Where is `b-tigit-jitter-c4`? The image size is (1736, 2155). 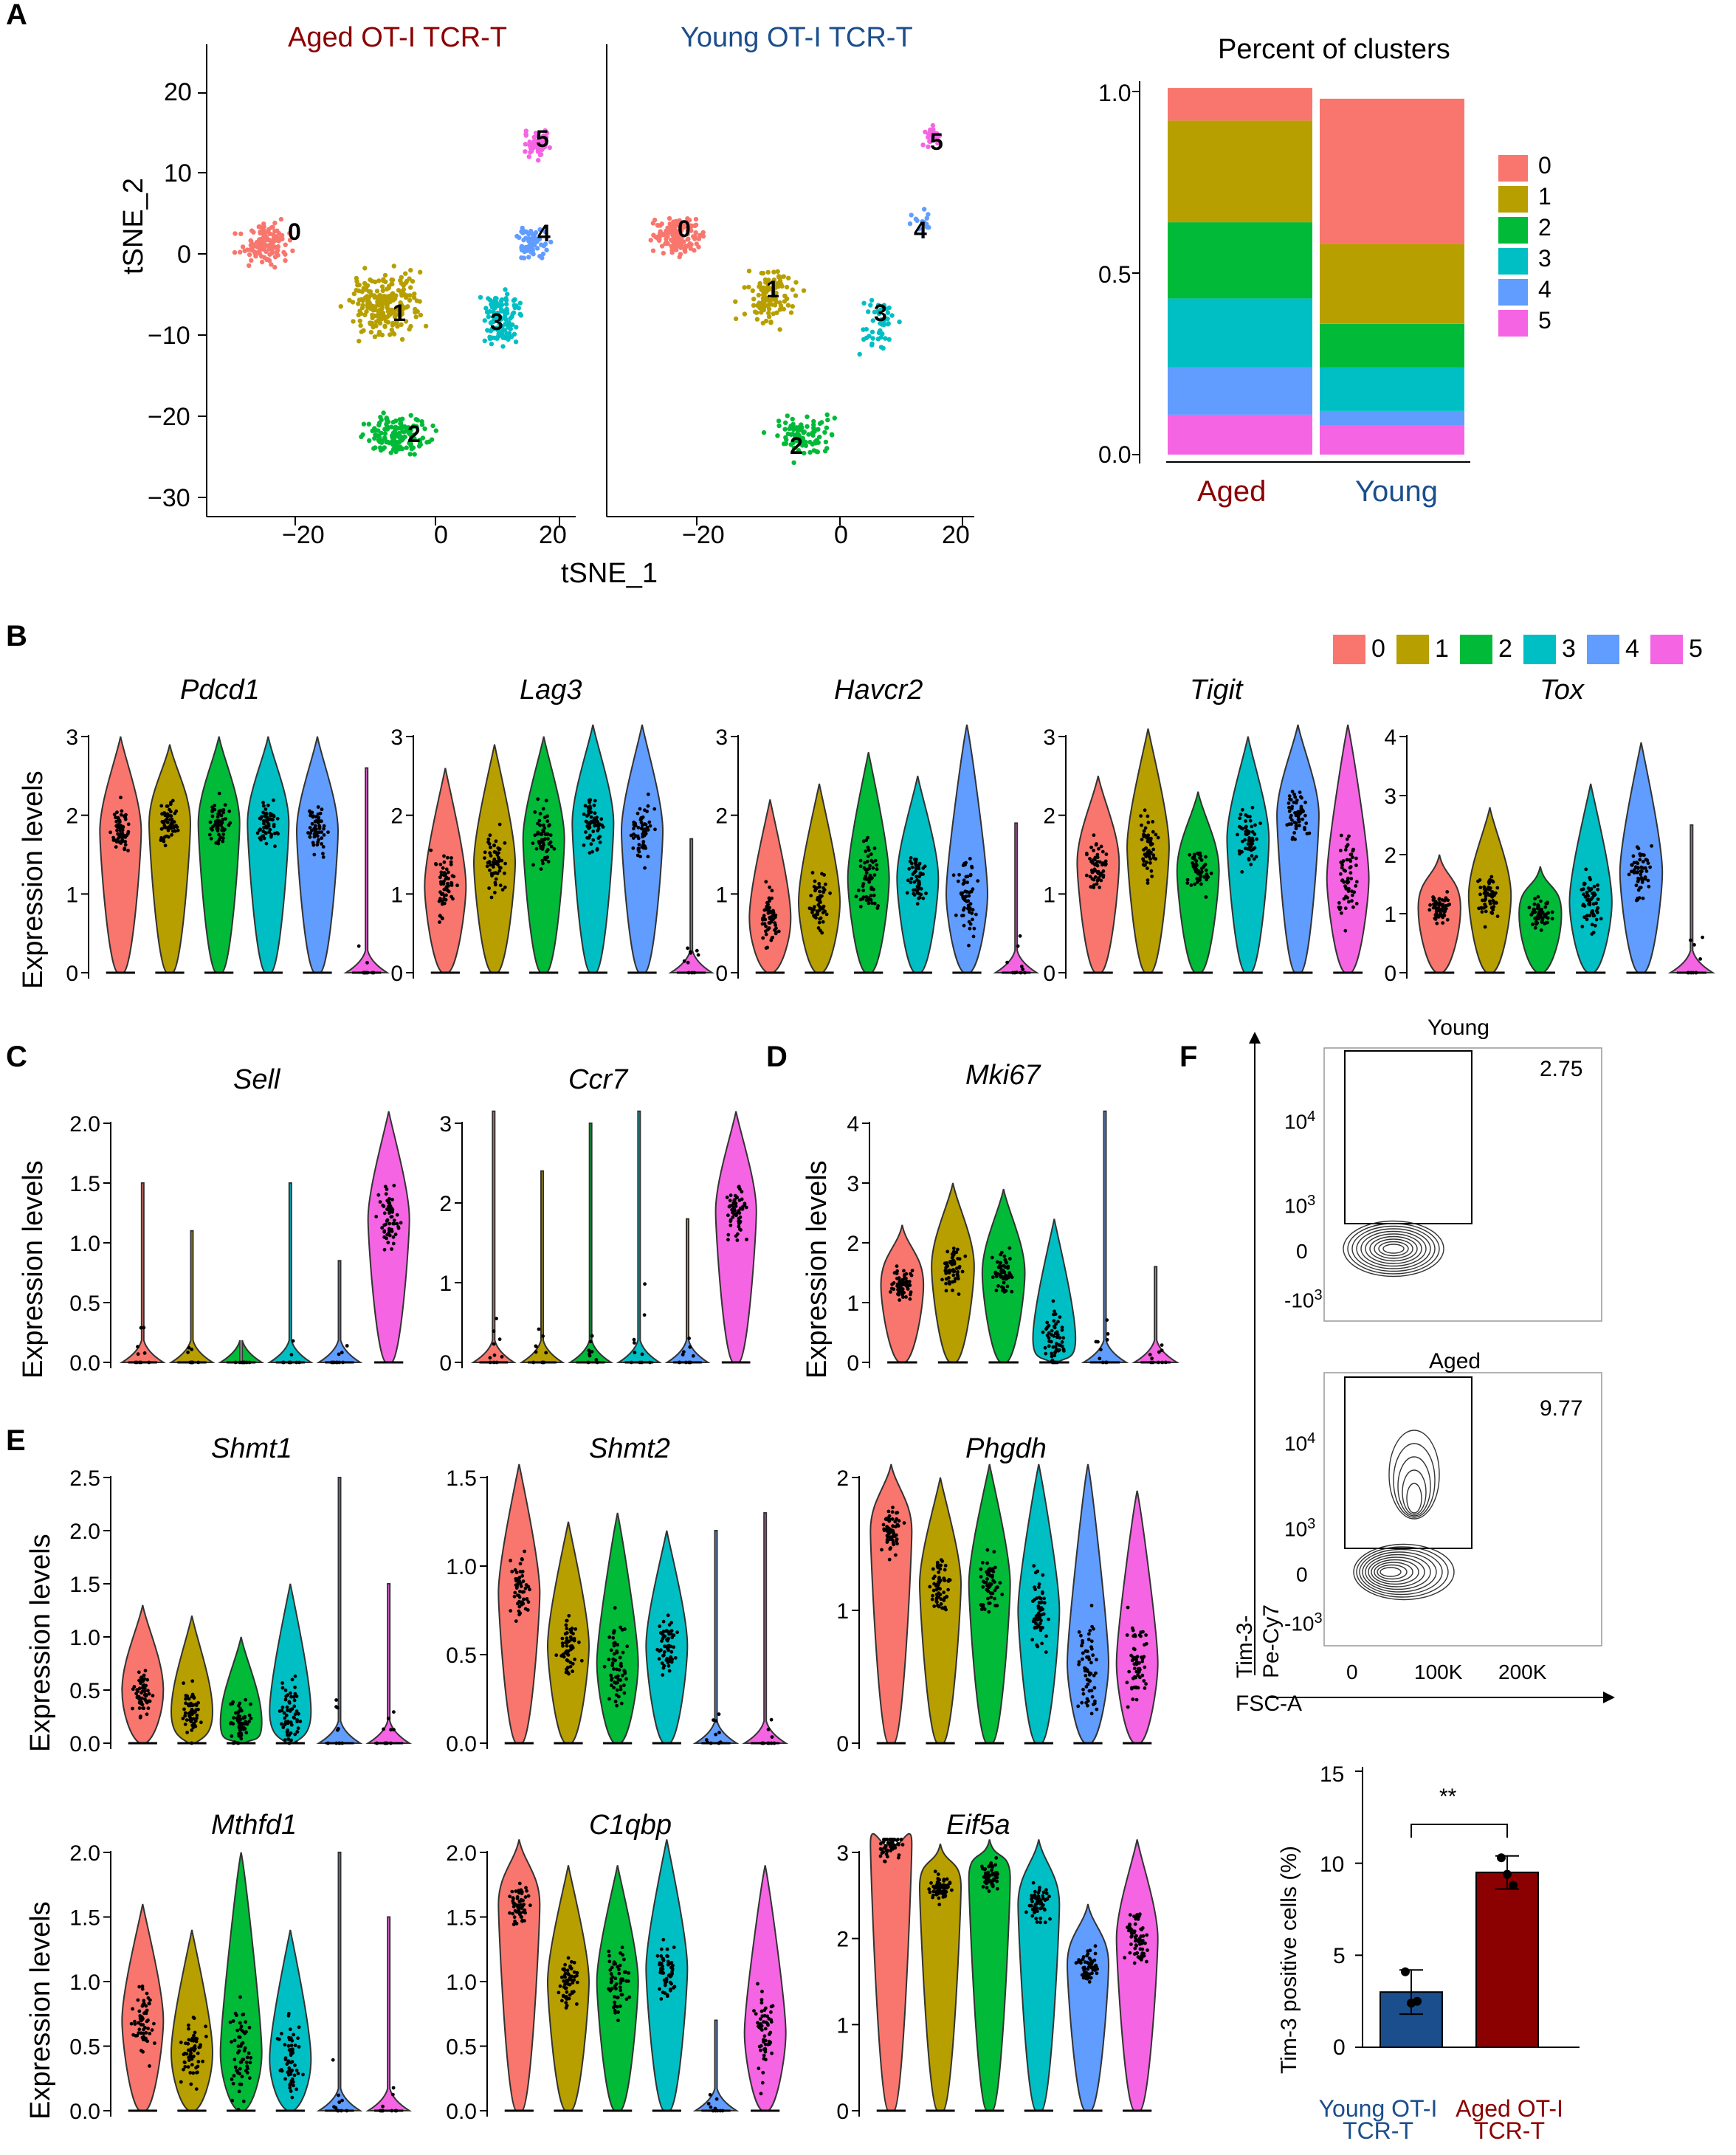 b-tigit-jitter-c4 is located at coordinates (1297, 816).